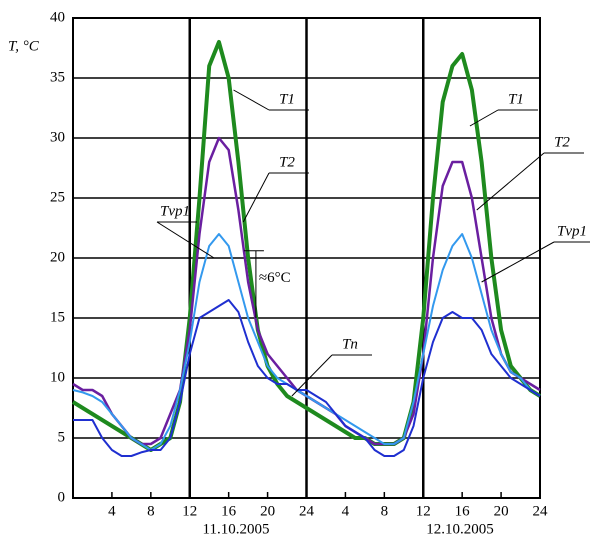 This screenshot has width=590, height=545. What do you see at coordinates (57, 17) in the screenshot?
I see `y-tick-label: 40` at bounding box center [57, 17].